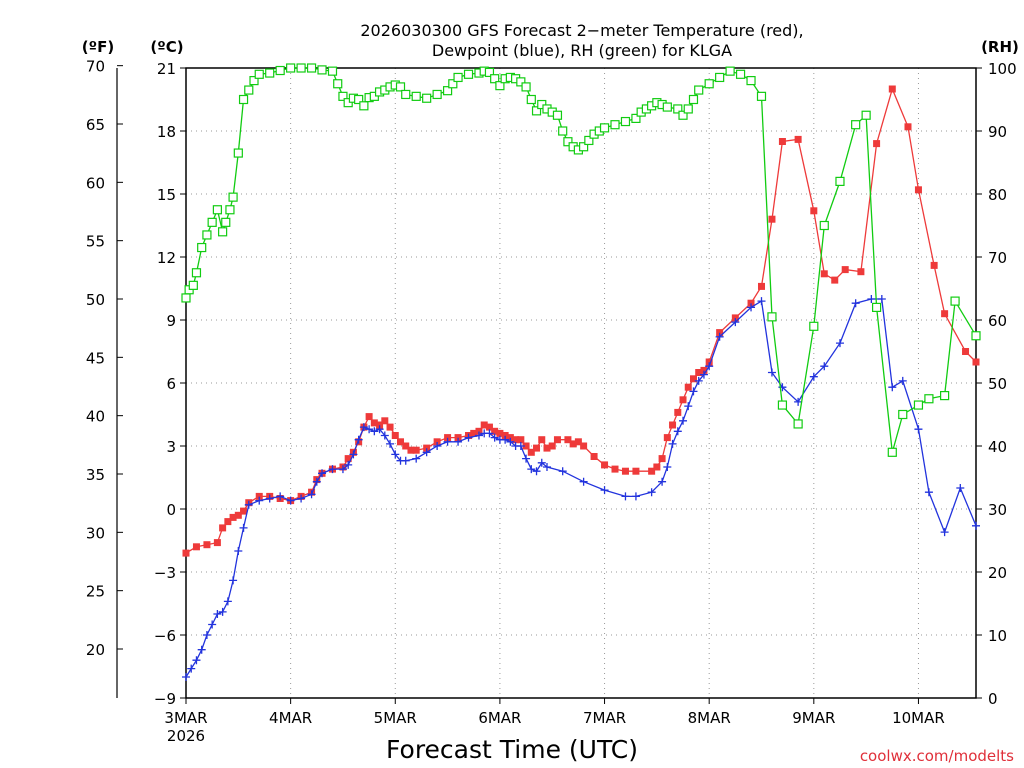  I want to click on c-tick-label: 3, so click(171, 447).